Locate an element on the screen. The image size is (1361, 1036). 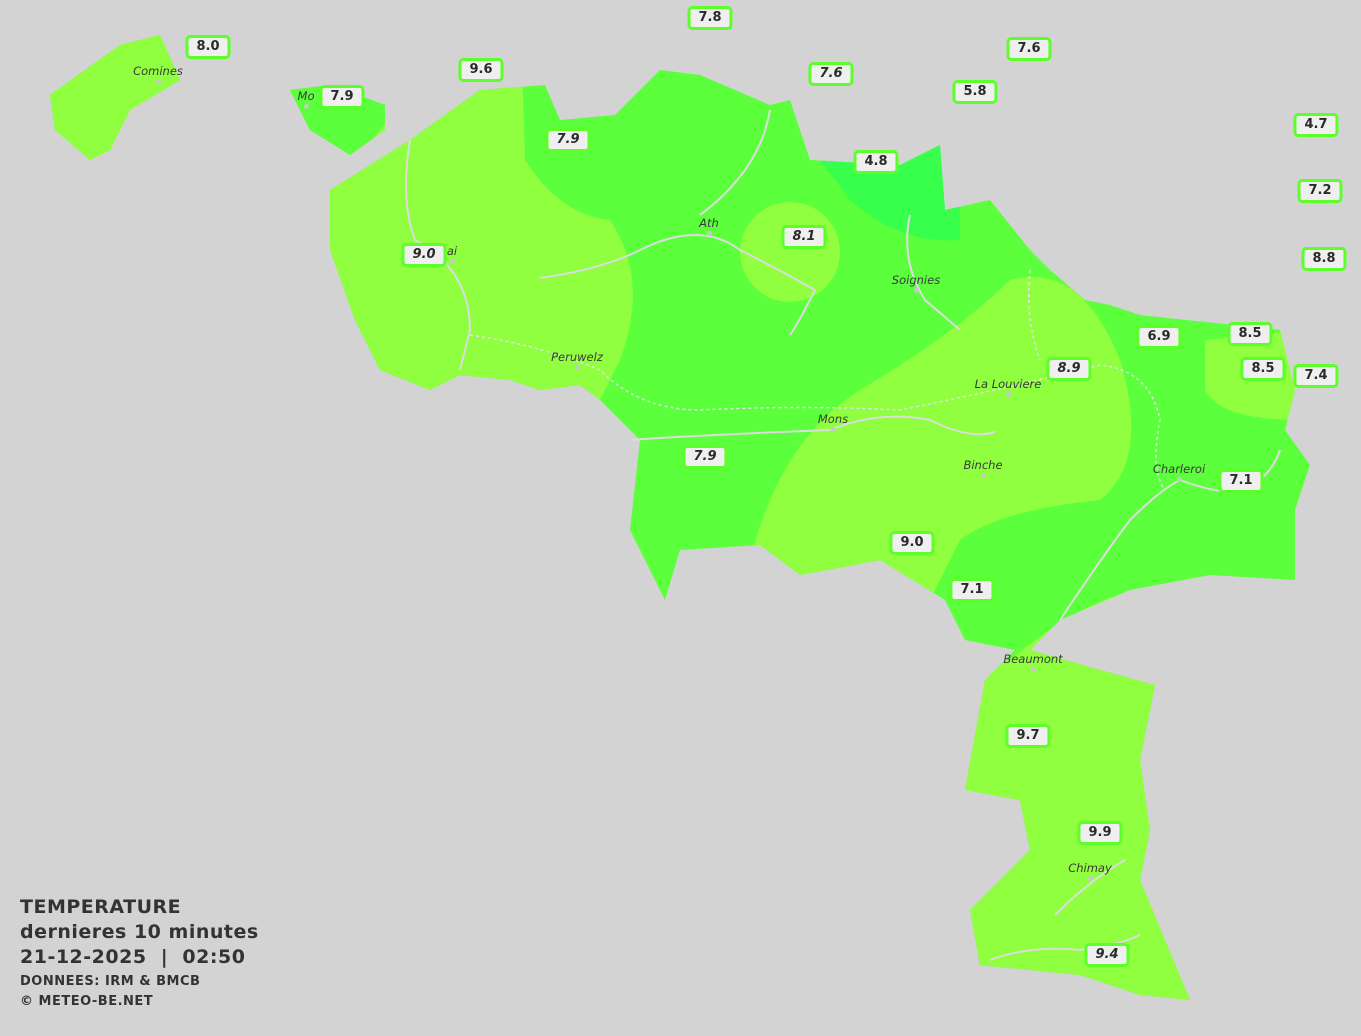
station-temperature-label: 5.8 is located at coordinates (975, 92).